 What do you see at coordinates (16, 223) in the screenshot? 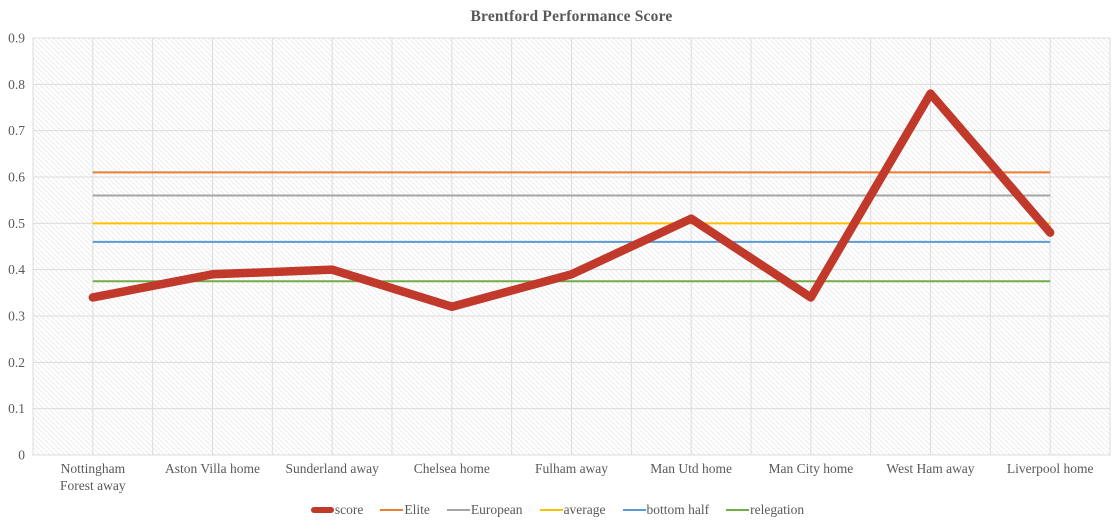
I see `y-tick-label: 0.5` at bounding box center [16, 223].